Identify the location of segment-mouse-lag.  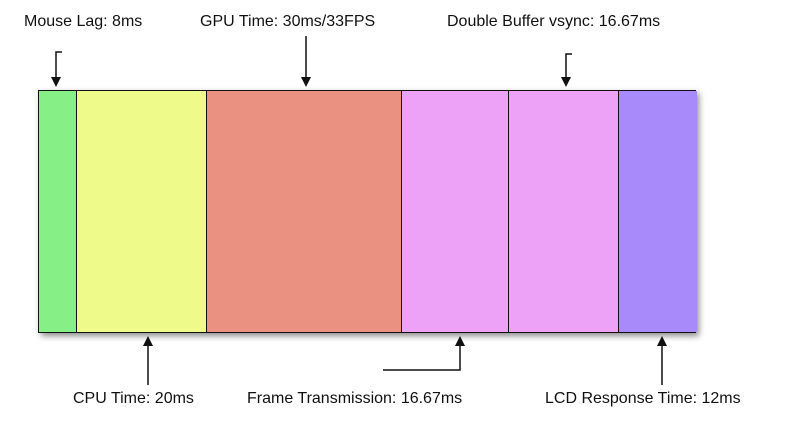
(58, 211).